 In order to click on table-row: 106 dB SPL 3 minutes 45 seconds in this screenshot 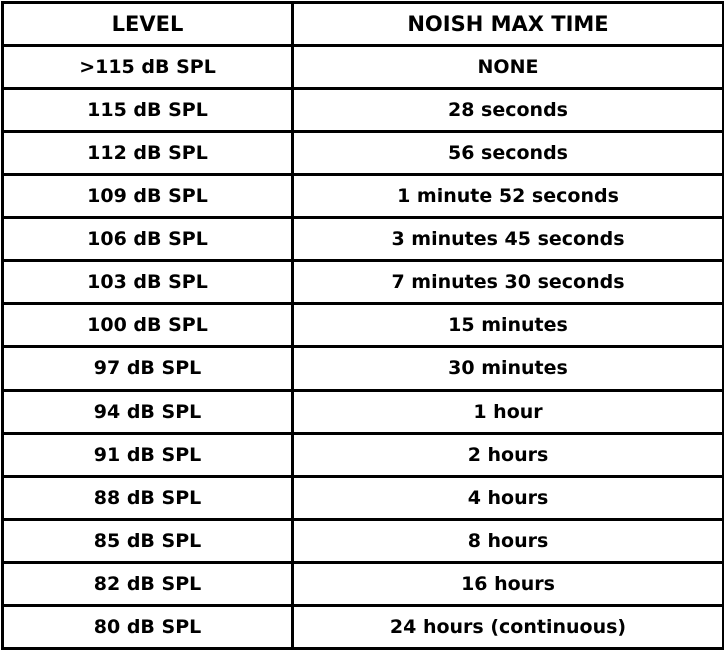, I will do `click(362, 239)`.